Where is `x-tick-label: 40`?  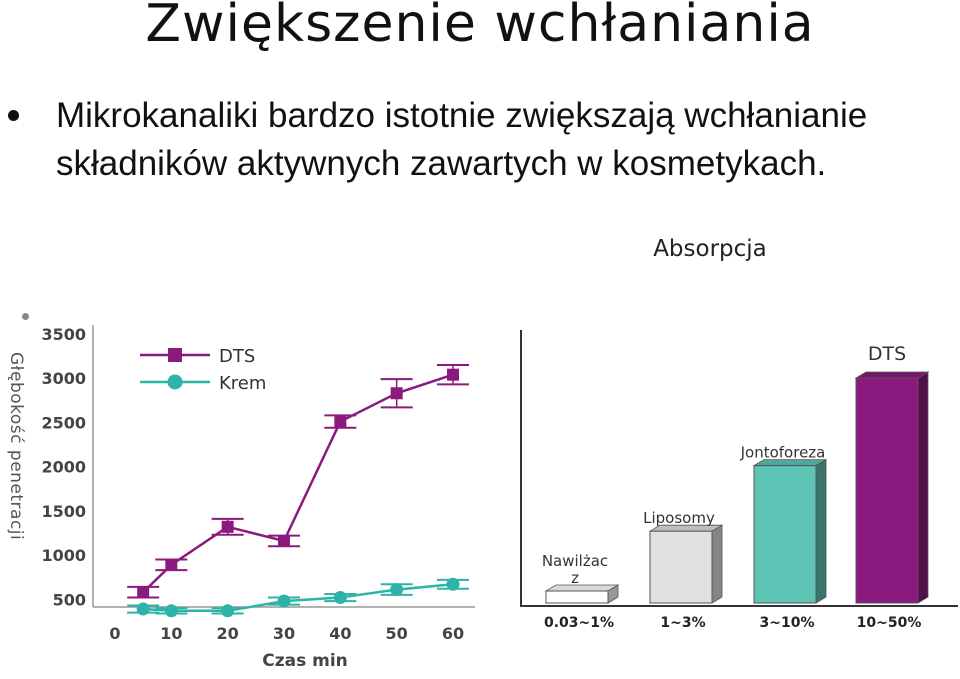 x-tick-label: 40 is located at coordinates (340, 633).